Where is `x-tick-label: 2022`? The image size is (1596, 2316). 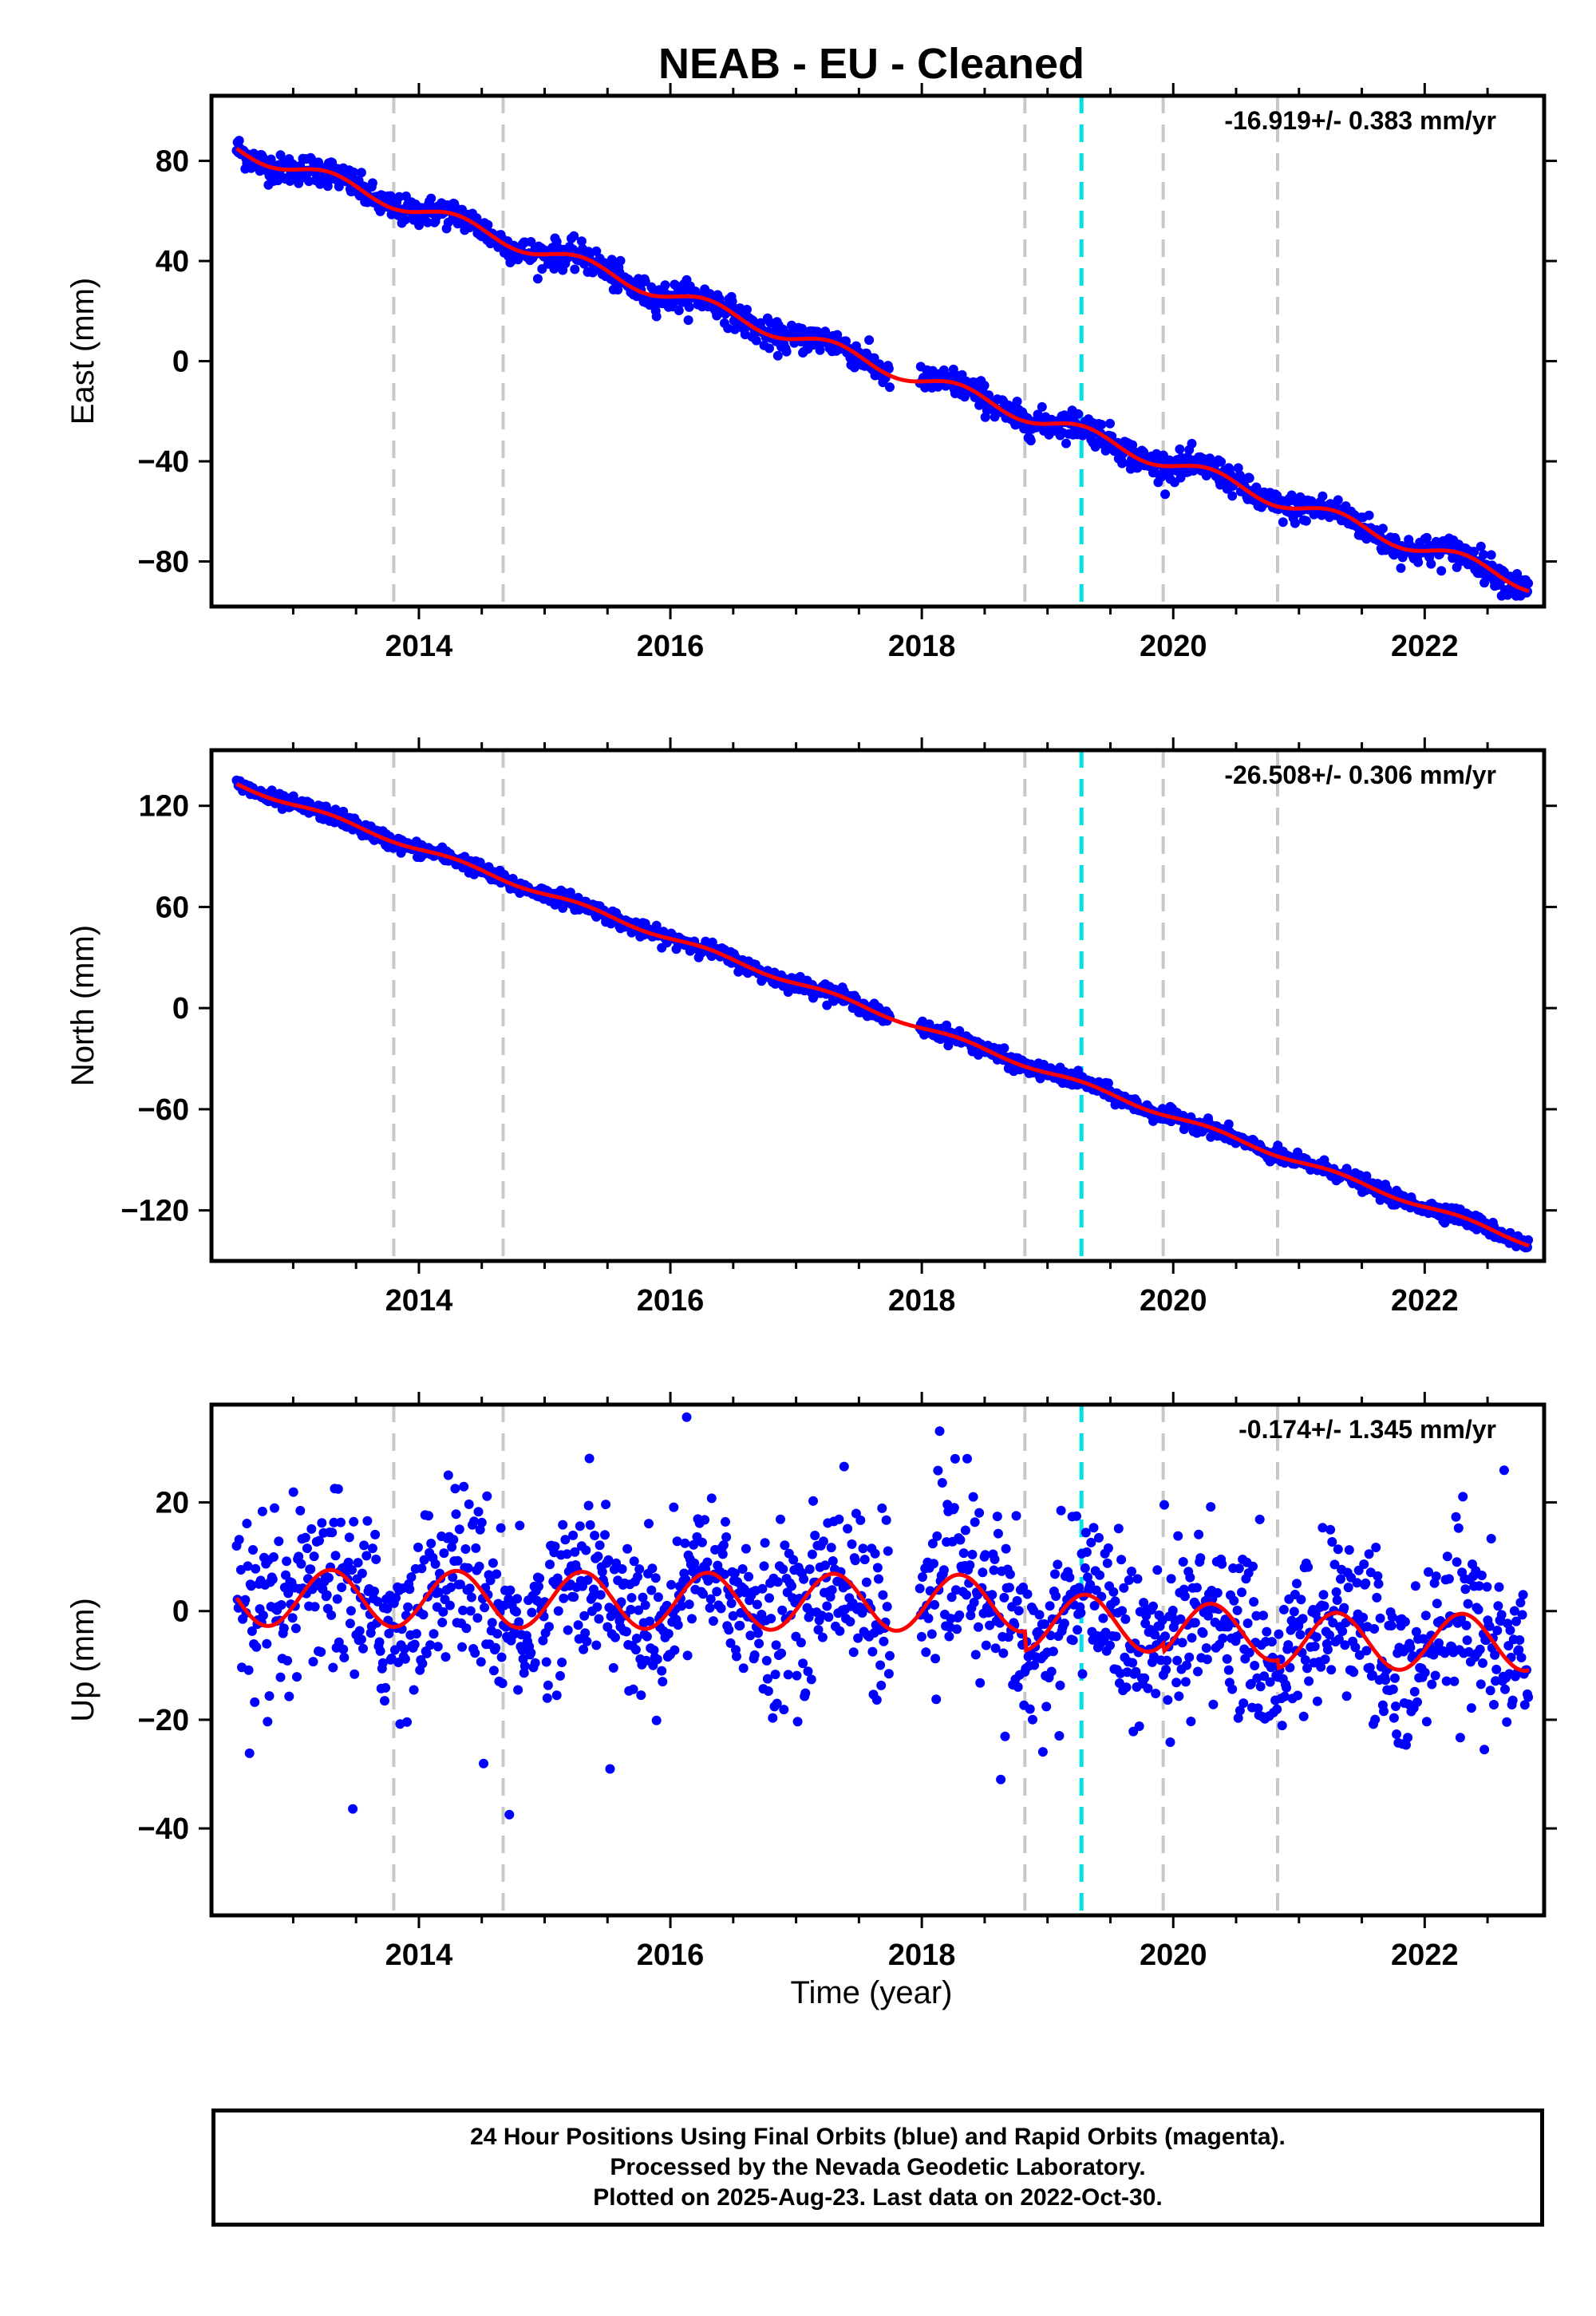 x-tick-label: 2022 is located at coordinates (1425, 1301).